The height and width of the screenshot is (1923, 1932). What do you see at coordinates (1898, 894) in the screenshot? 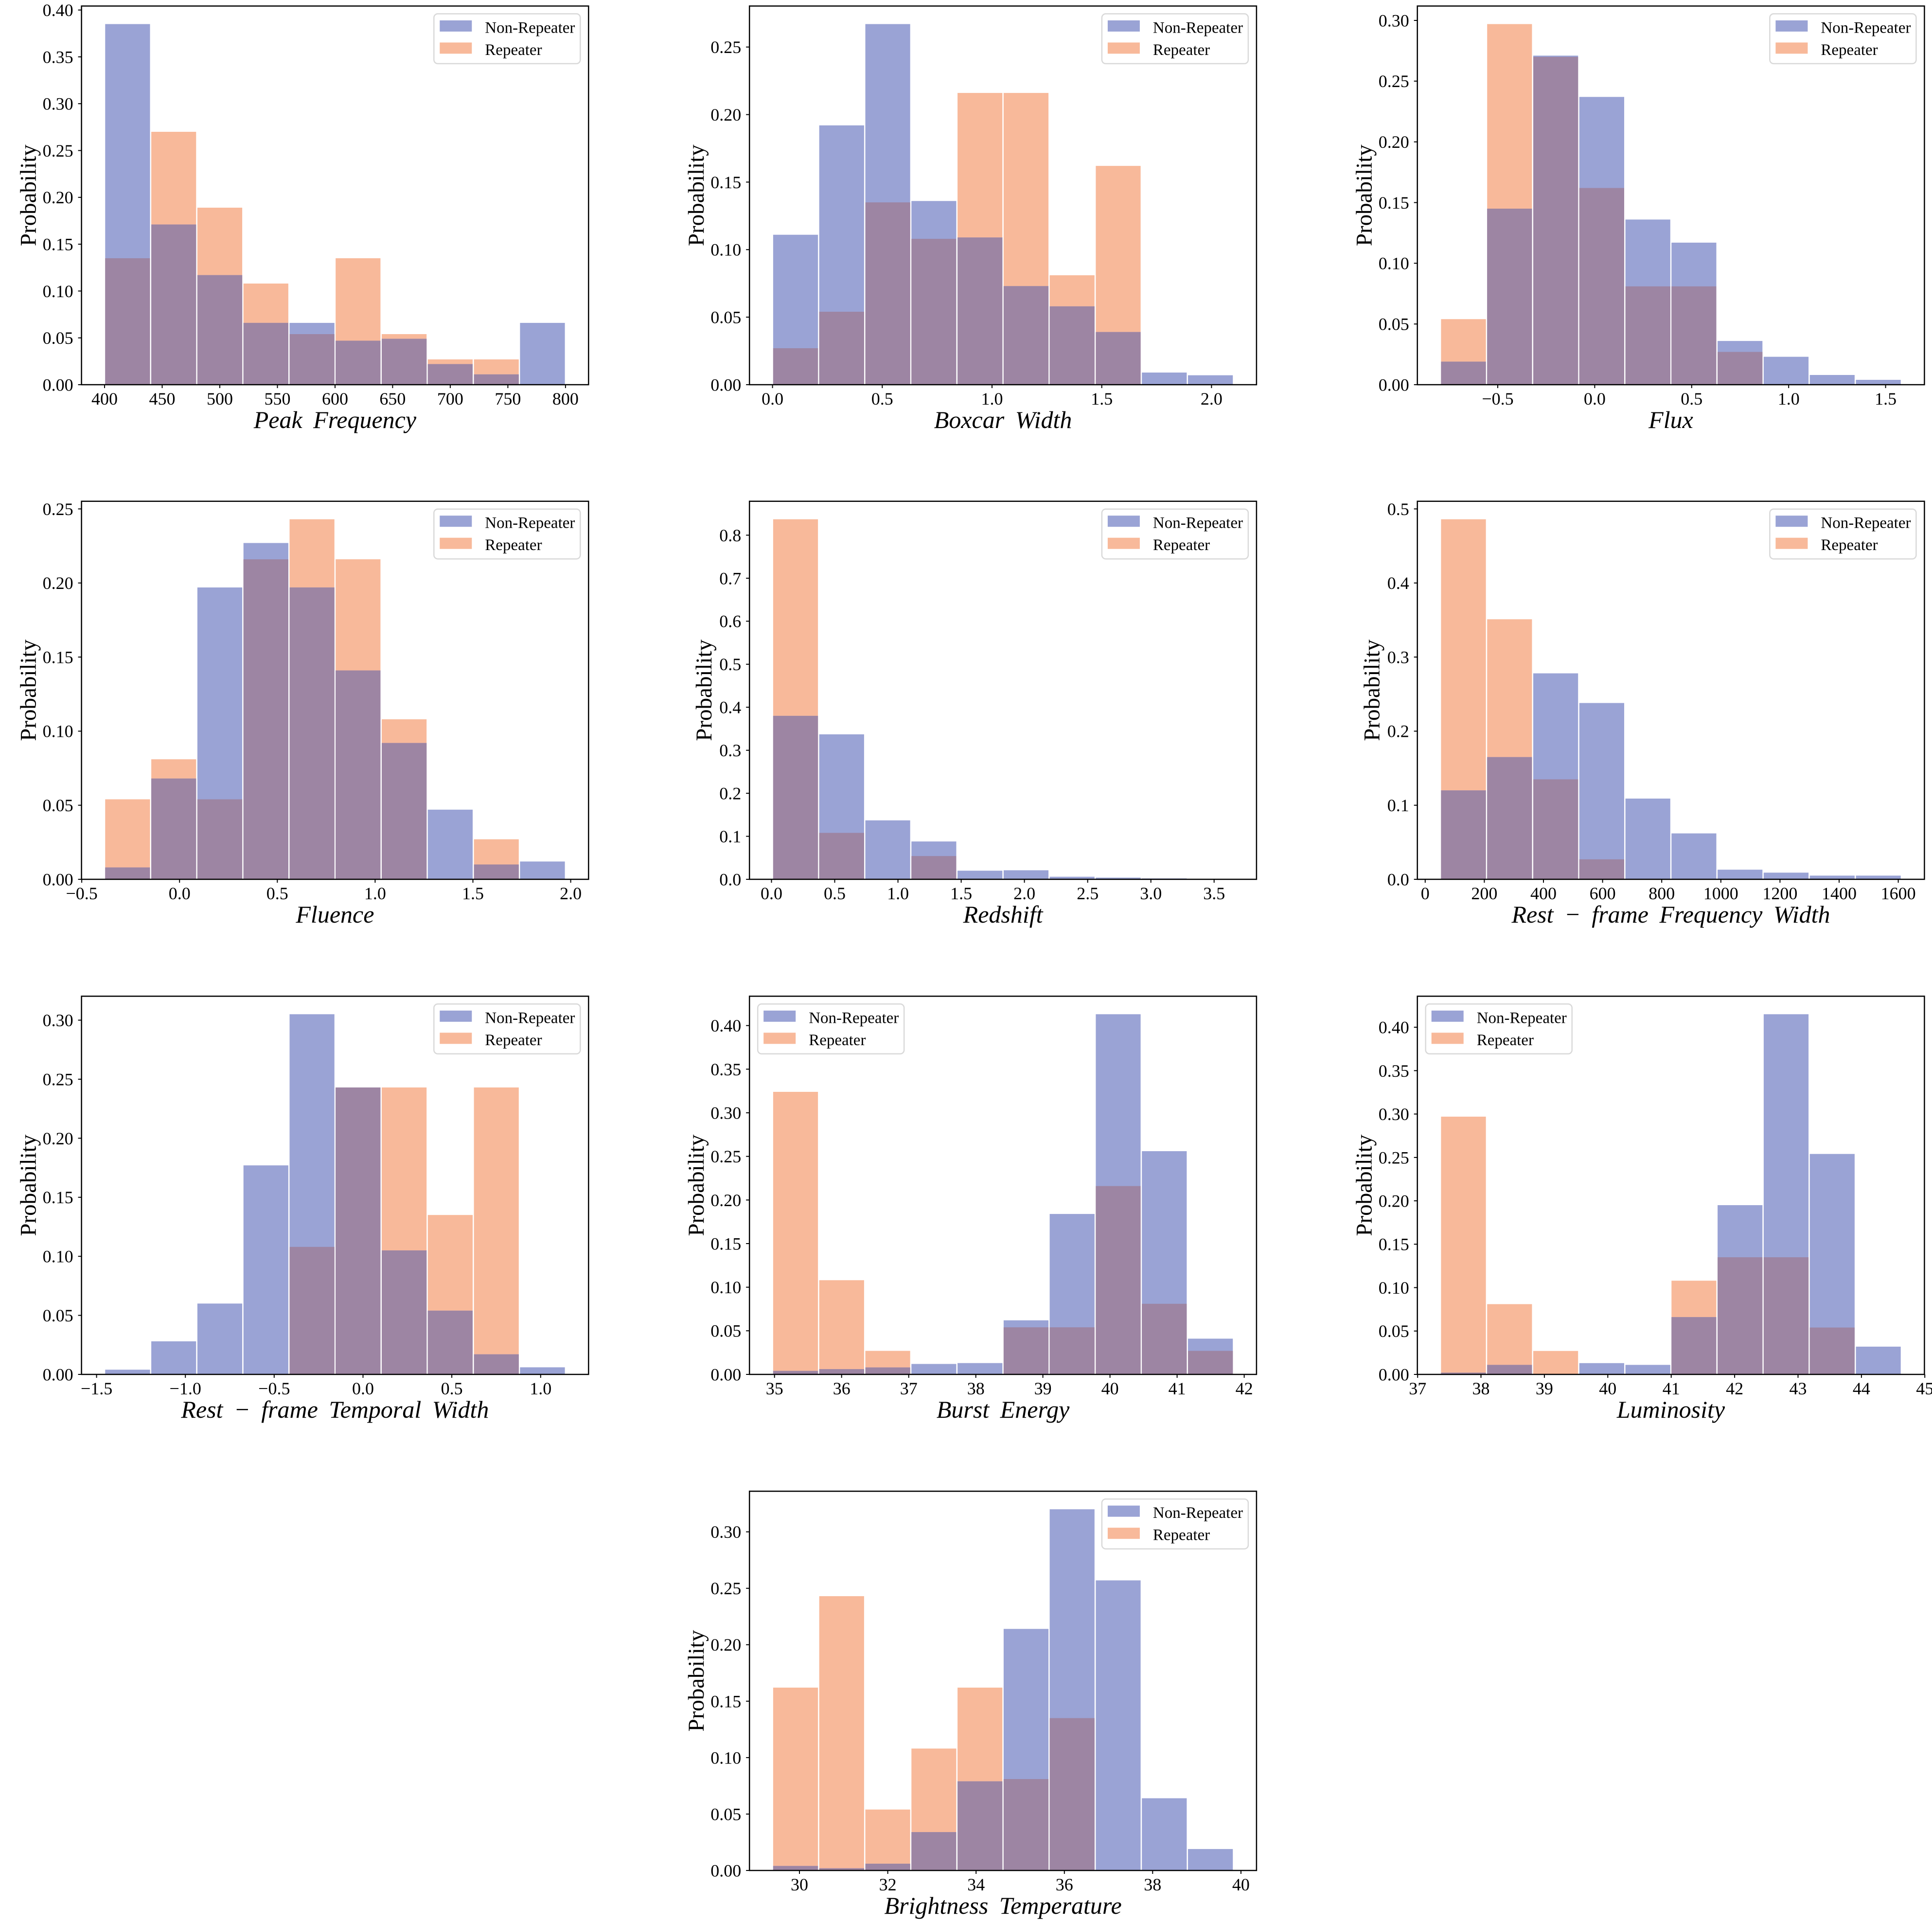
I see `svg-text: 1600` at bounding box center [1898, 894].